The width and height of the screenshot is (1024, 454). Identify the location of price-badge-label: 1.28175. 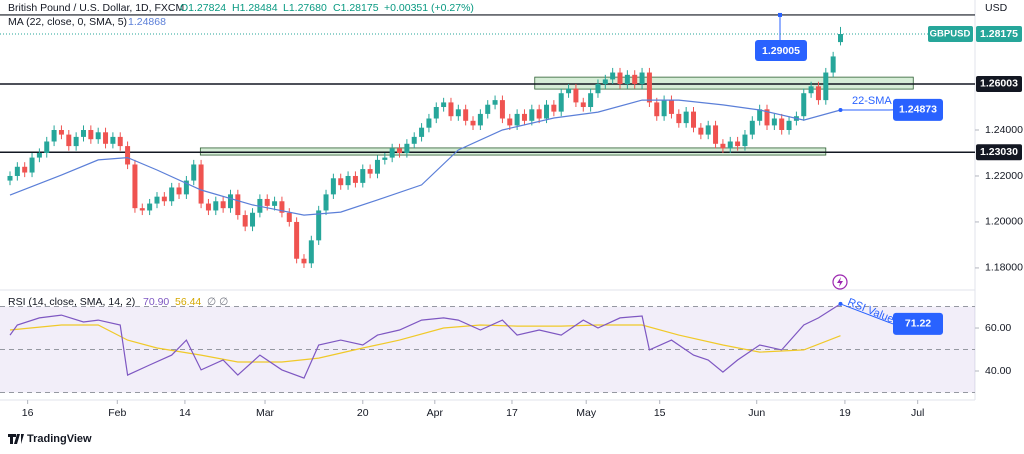
(999, 34).